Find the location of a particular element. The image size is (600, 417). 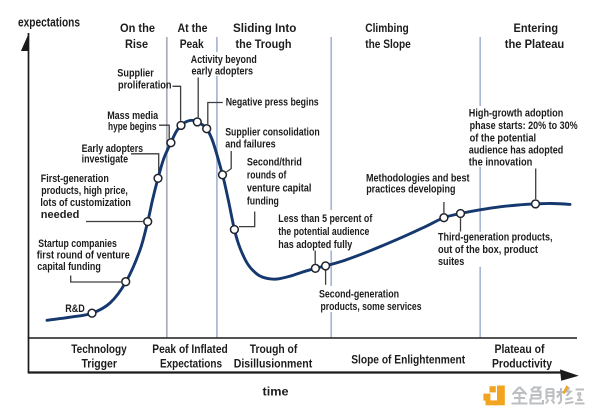

svg-text: Slope of Enlightenment is located at coordinates (408, 360).